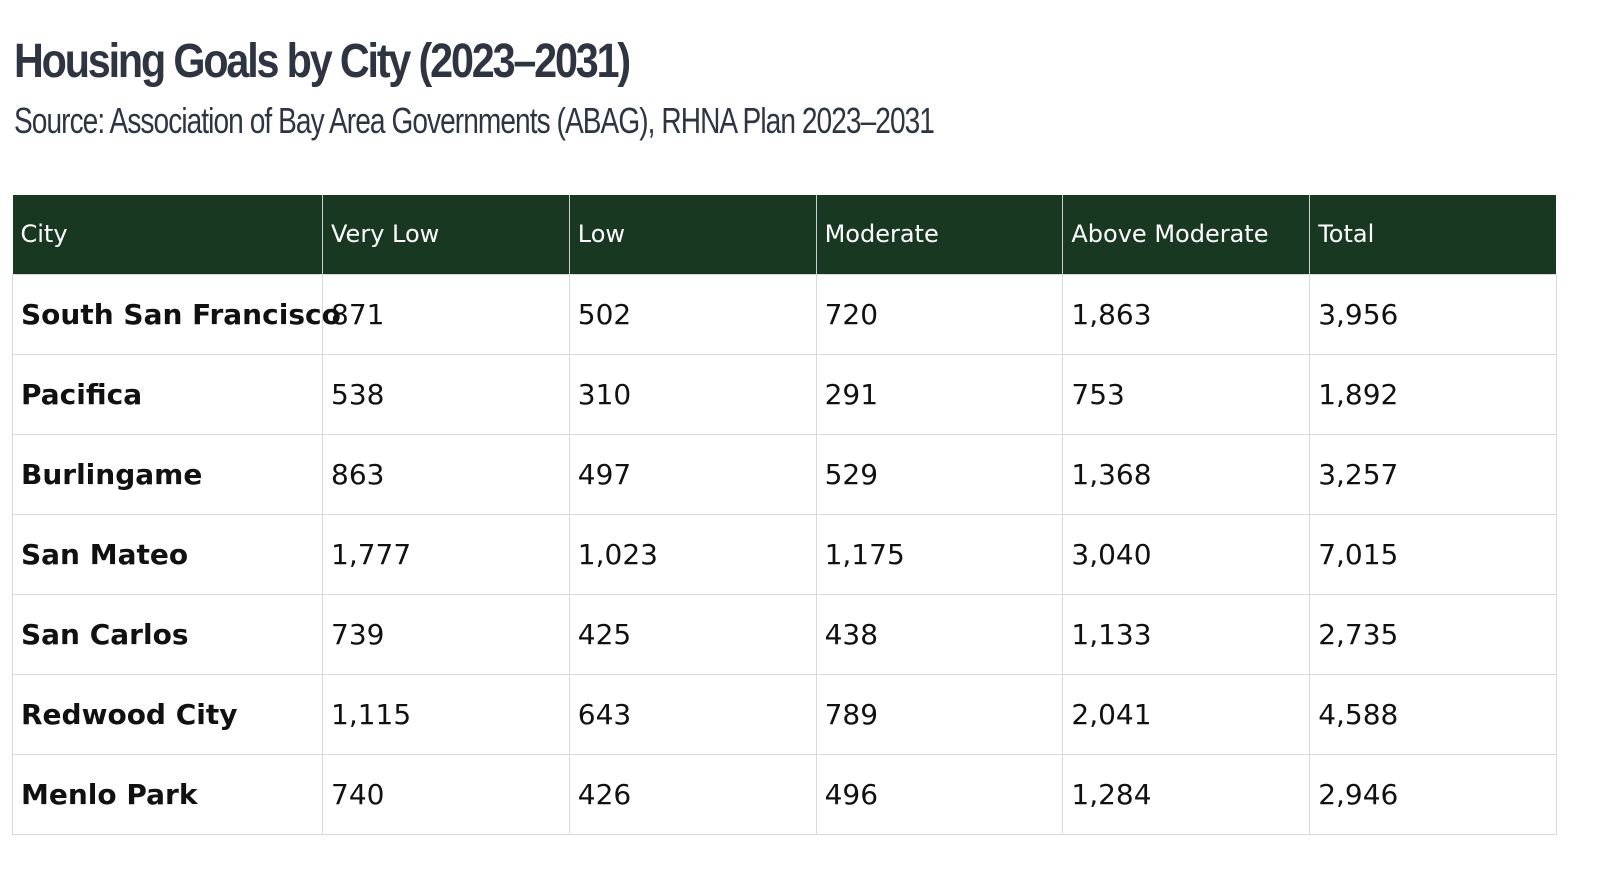 The height and width of the screenshot is (875, 1600). Describe the element at coordinates (1186, 794) in the screenshot. I see `cell-above-moderate: 1,284` at that location.